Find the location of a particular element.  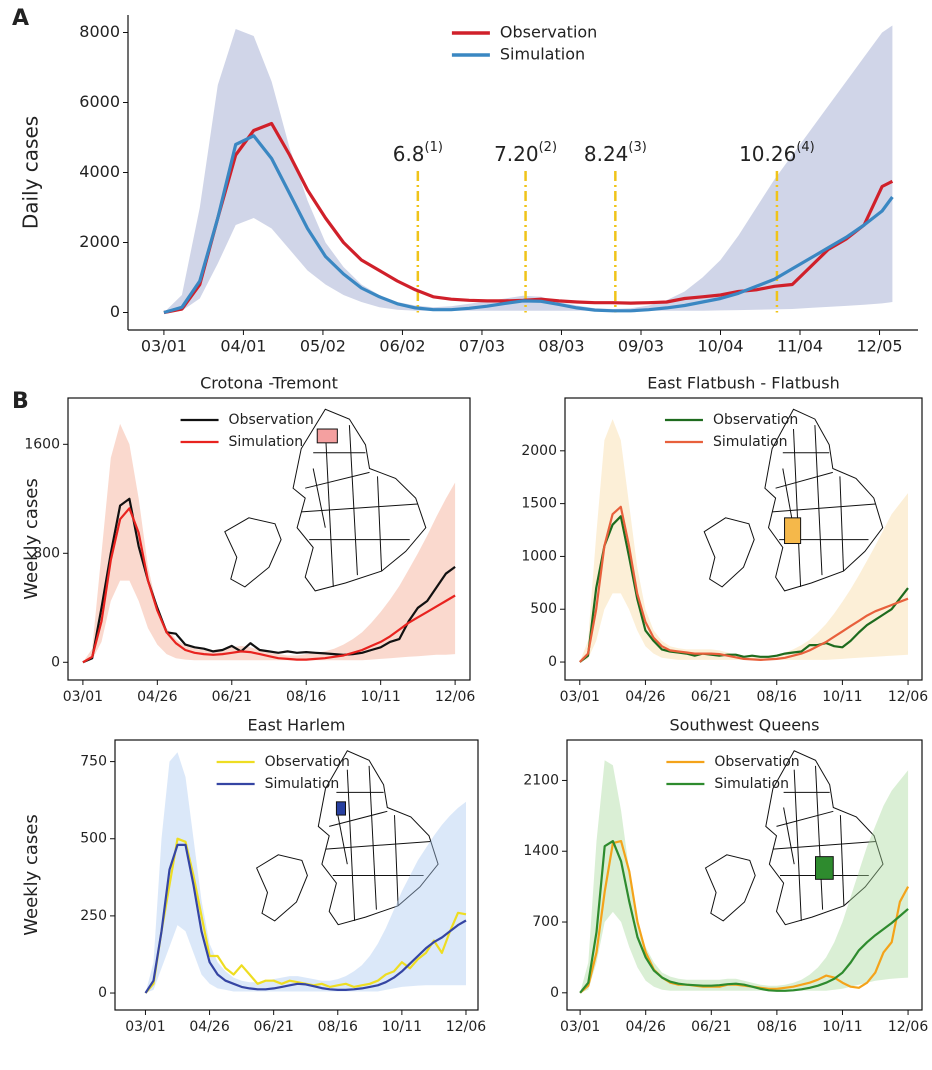

y-tick-label: 1600 is located at coordinates (42, 444).